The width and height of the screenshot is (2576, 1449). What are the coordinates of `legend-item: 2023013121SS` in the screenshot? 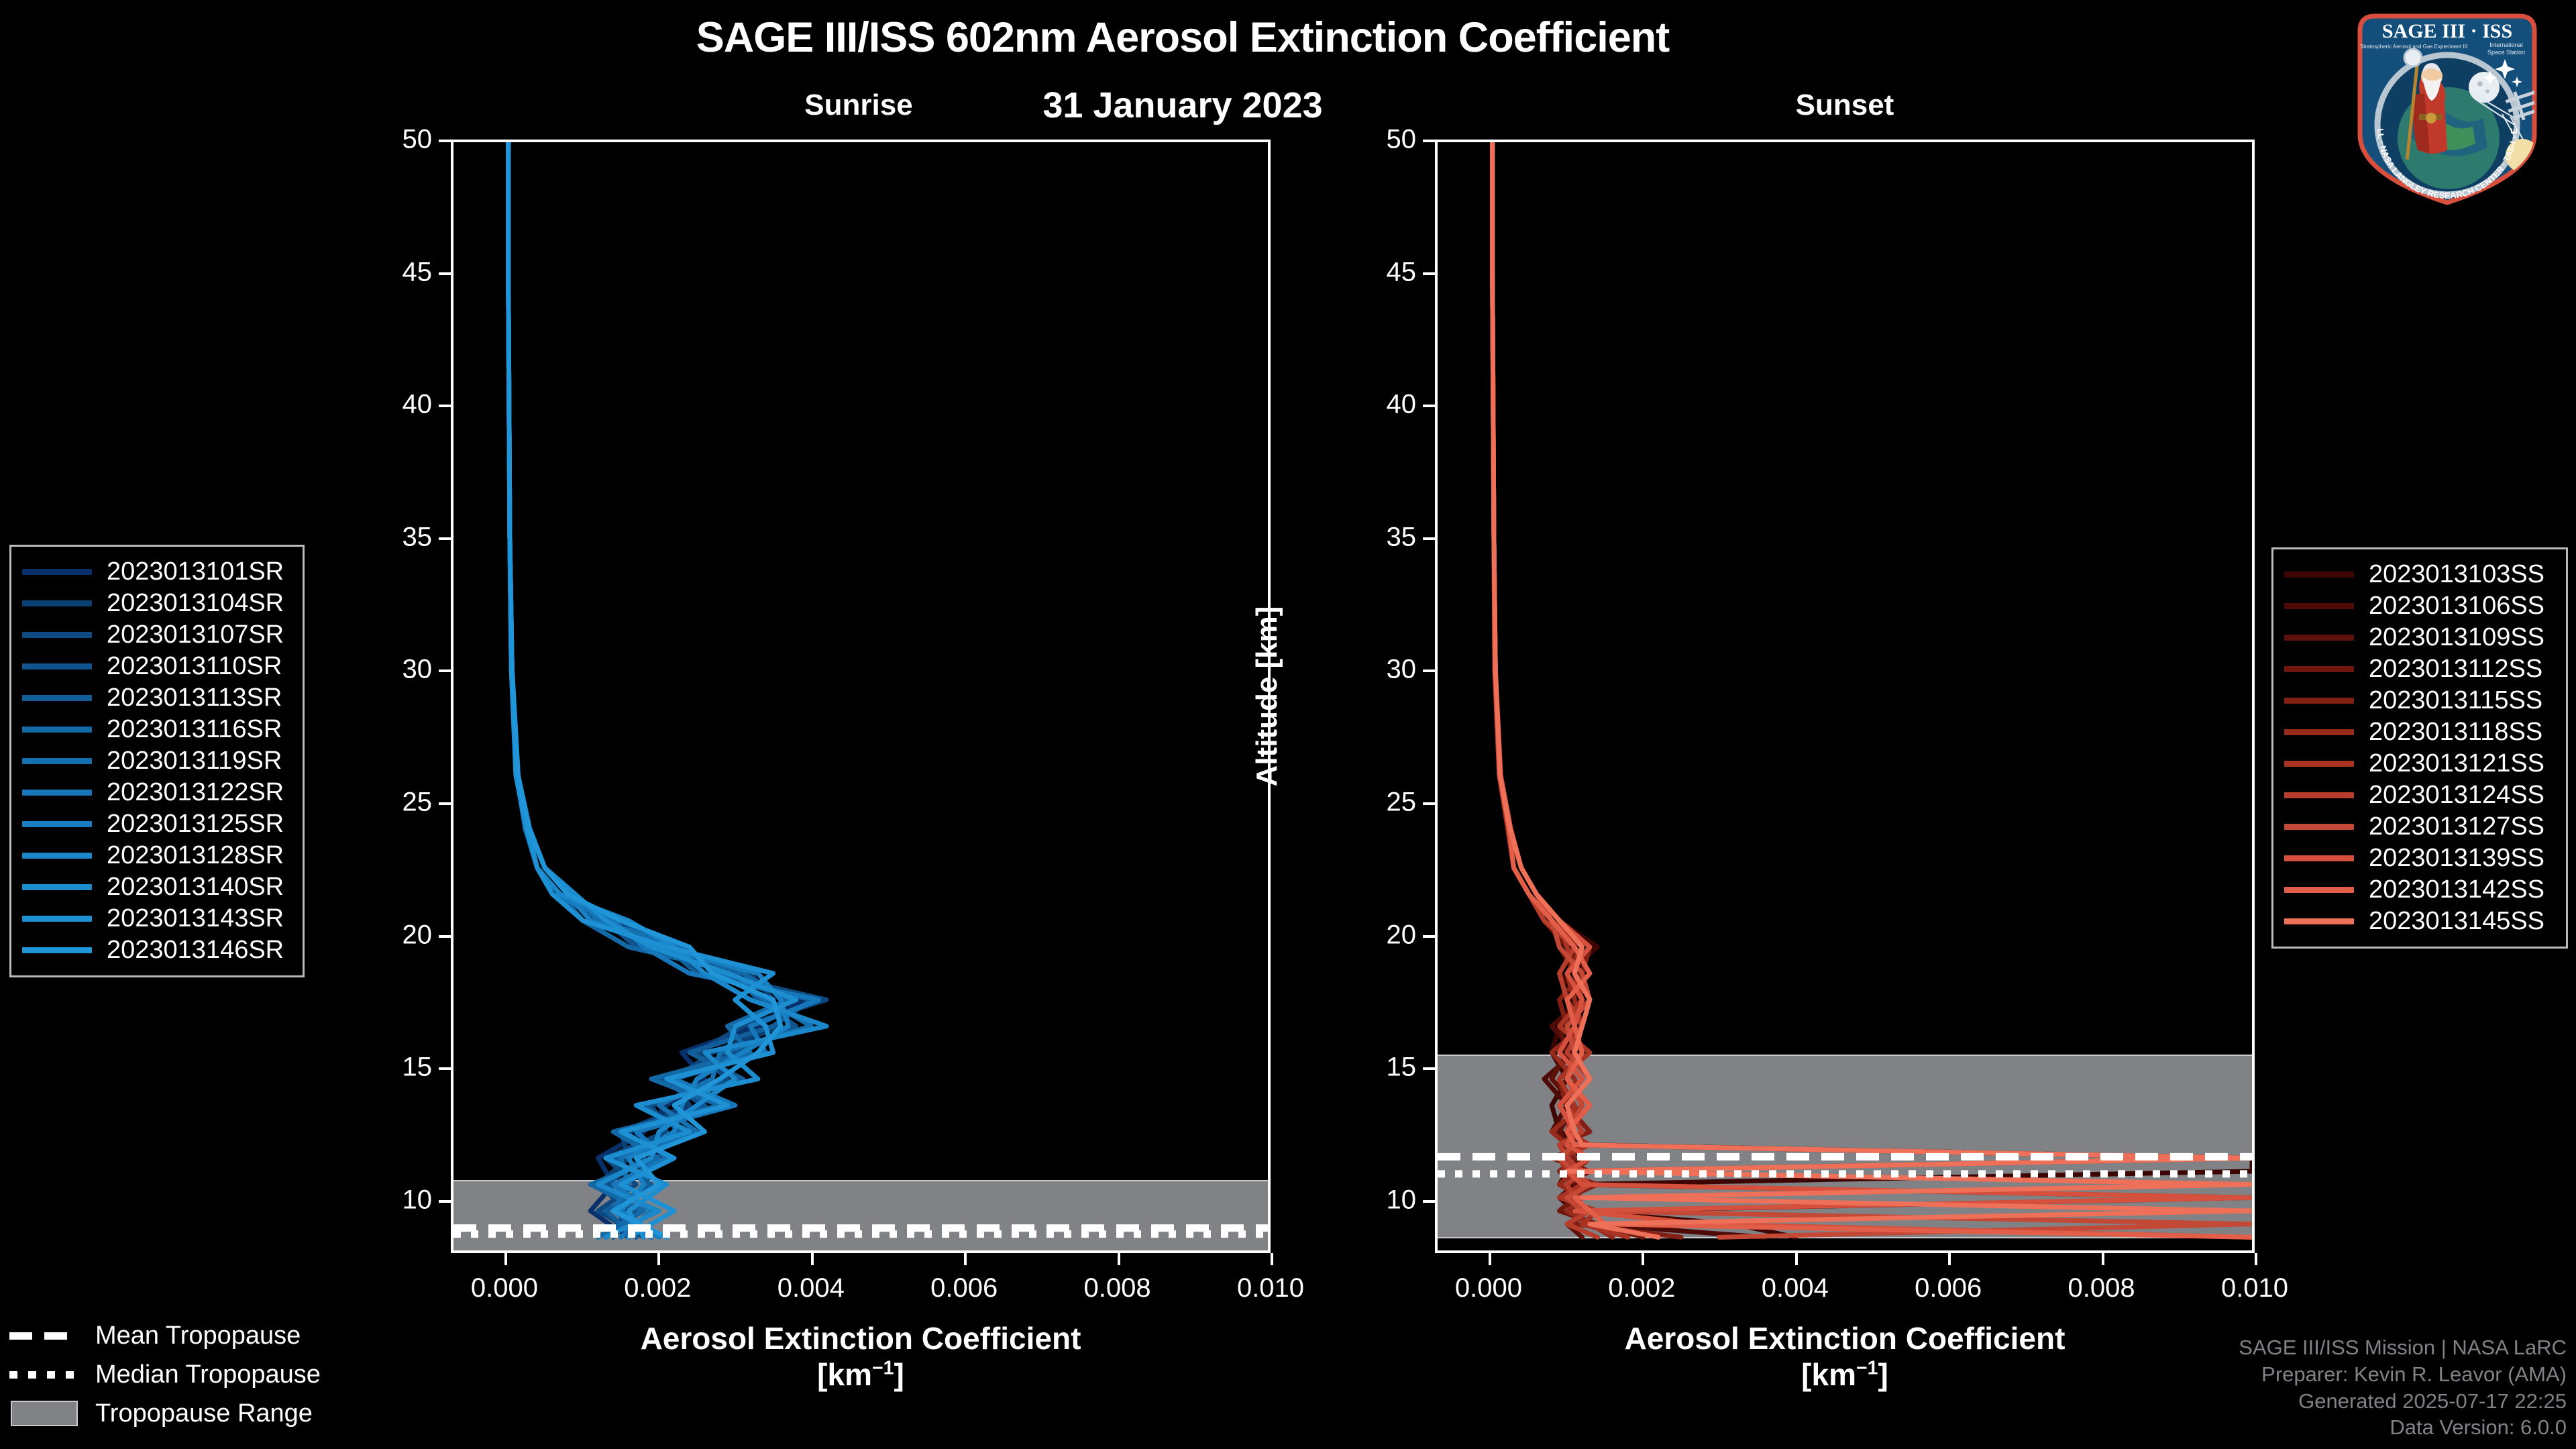 It's located at (2417, 764).